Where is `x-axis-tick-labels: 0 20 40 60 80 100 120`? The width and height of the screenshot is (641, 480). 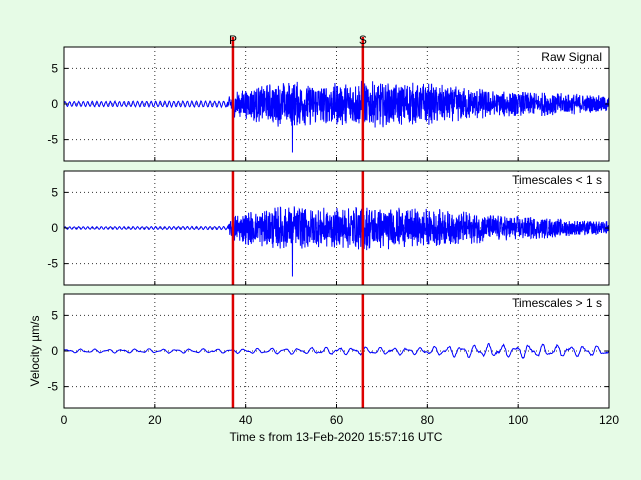 x-axis-tick-labels: 0 20 40 60 80 100 120 is located at coordinates (340, 420).